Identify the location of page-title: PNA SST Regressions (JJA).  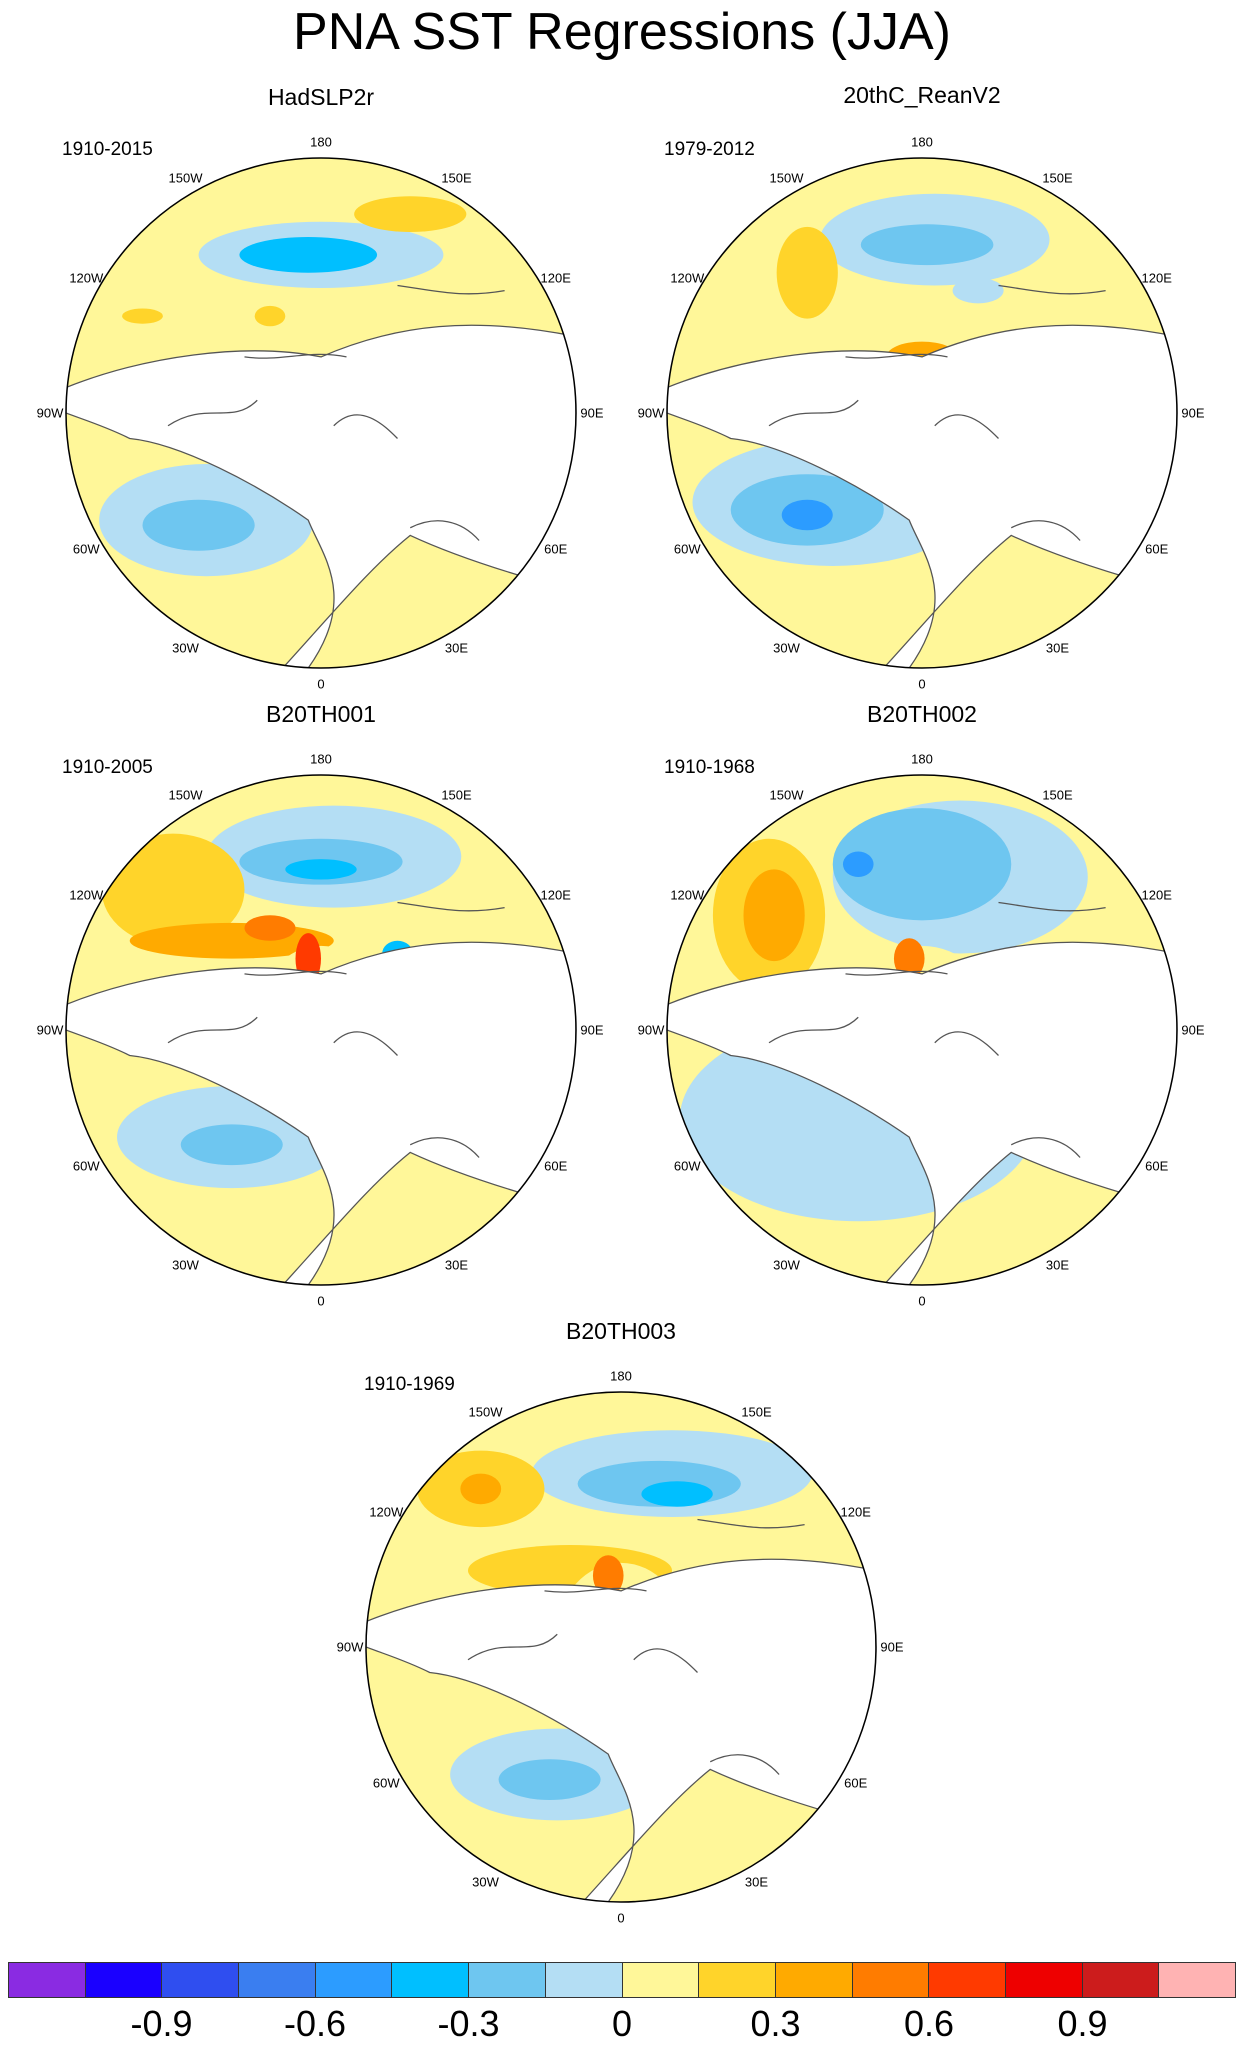
(622, 32).